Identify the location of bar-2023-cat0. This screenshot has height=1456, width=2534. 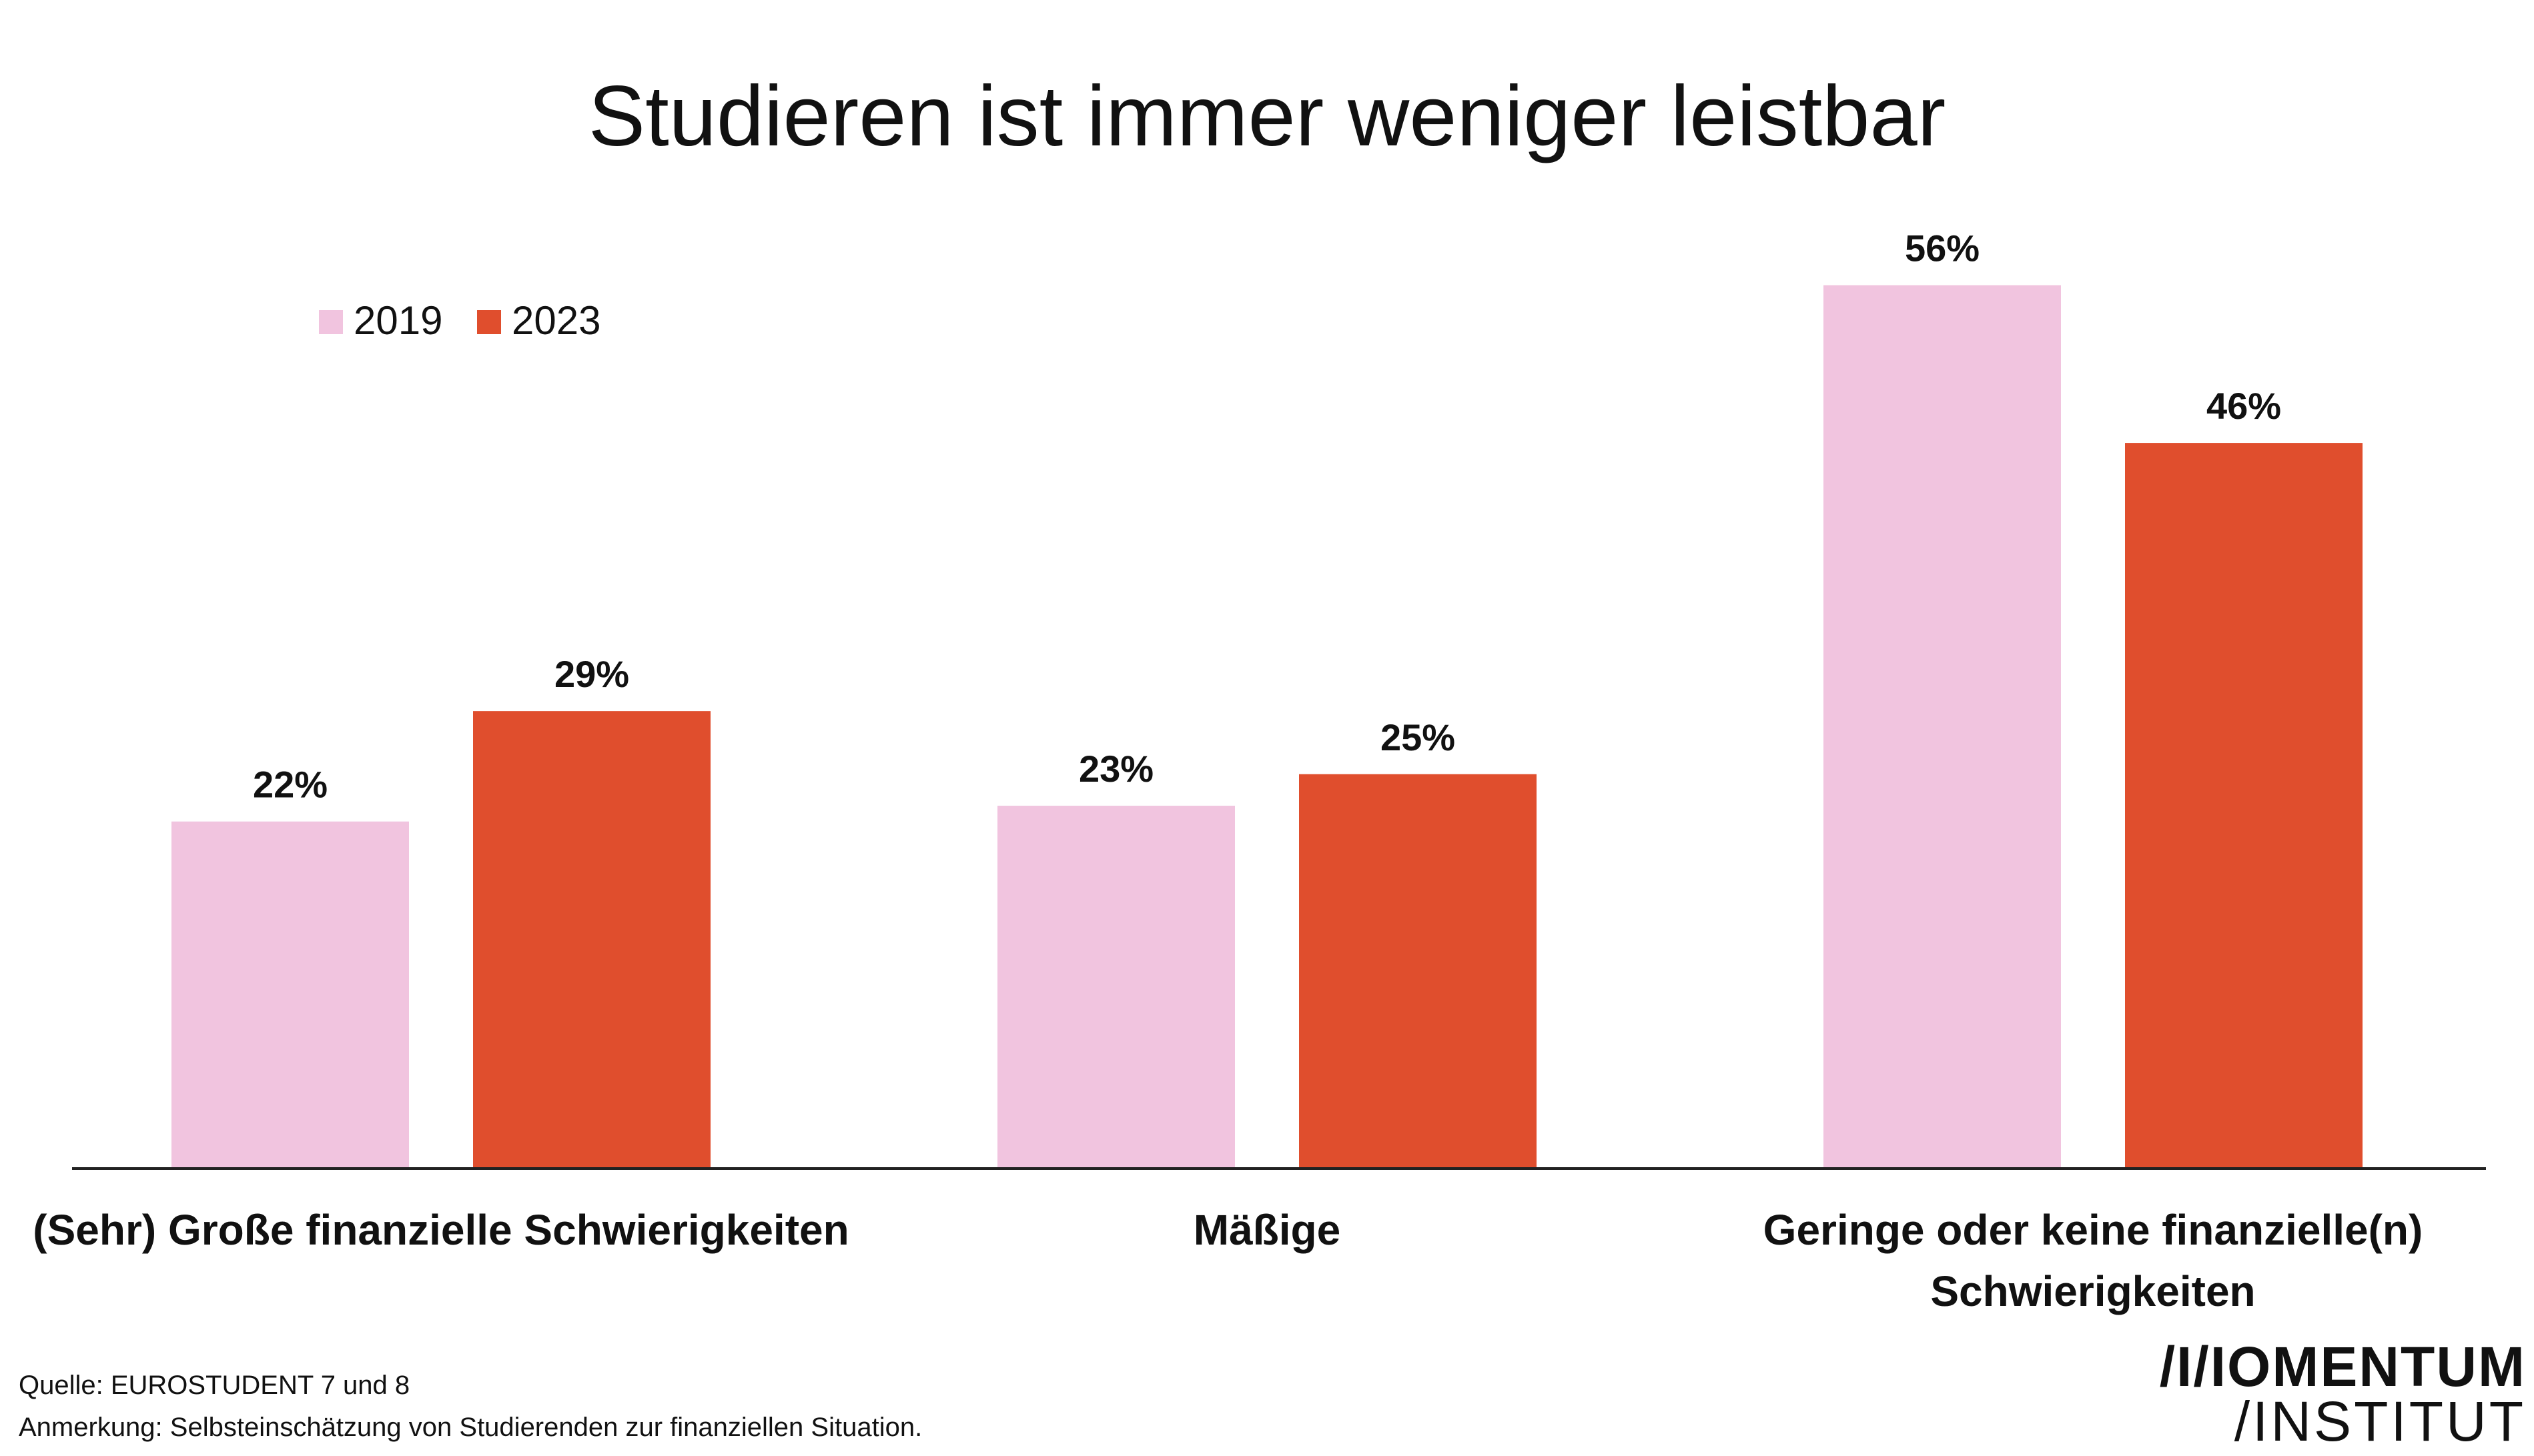
(592, 940).